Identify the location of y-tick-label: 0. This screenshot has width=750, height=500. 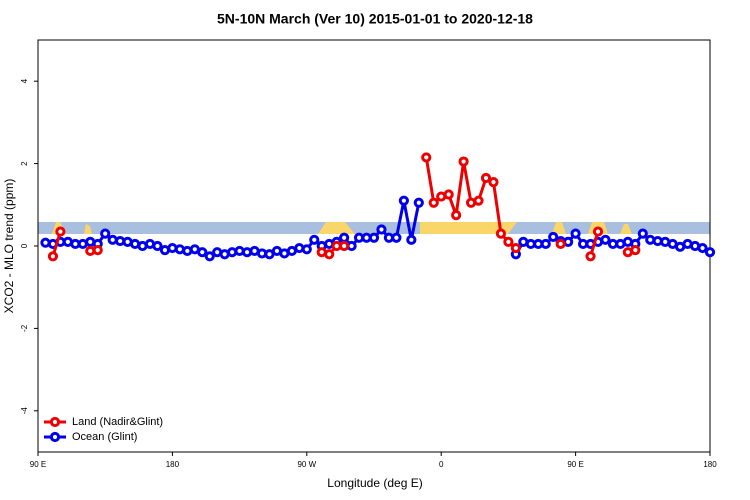
(24, 245).